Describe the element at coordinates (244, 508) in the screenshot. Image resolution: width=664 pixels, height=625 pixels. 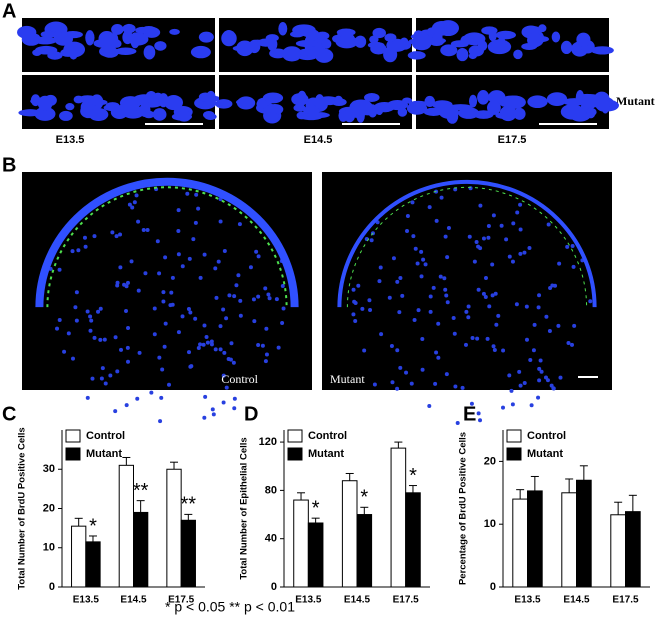
I see `y-axis-label: Total Number of Epithelial Cells` at that location.